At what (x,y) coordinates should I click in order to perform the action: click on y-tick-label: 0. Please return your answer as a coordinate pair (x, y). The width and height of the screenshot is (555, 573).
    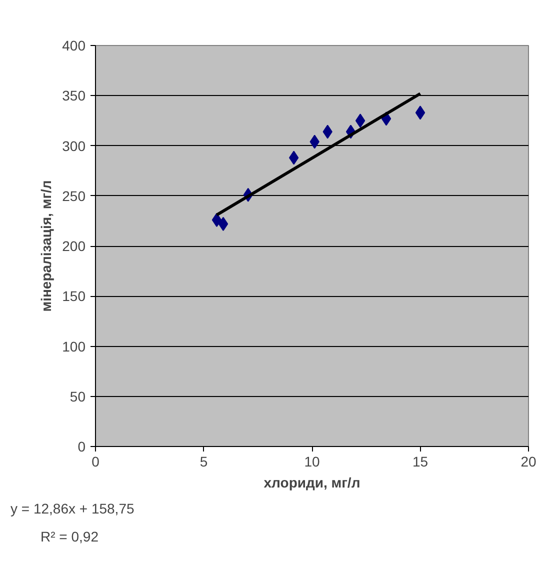
    Looking at the image, I should click on (82, 446).